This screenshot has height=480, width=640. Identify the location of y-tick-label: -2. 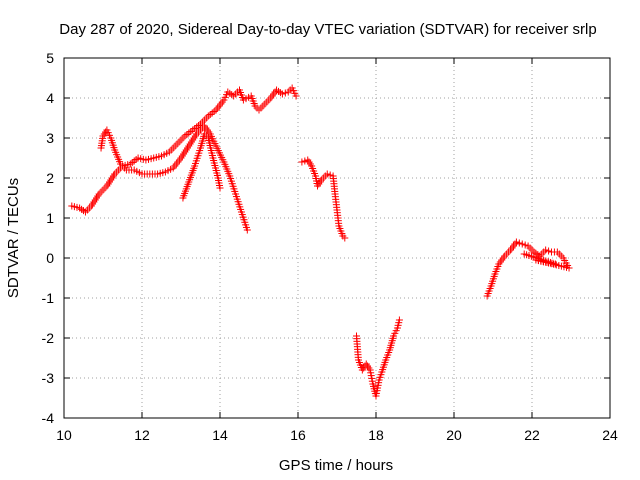
(48, 338).